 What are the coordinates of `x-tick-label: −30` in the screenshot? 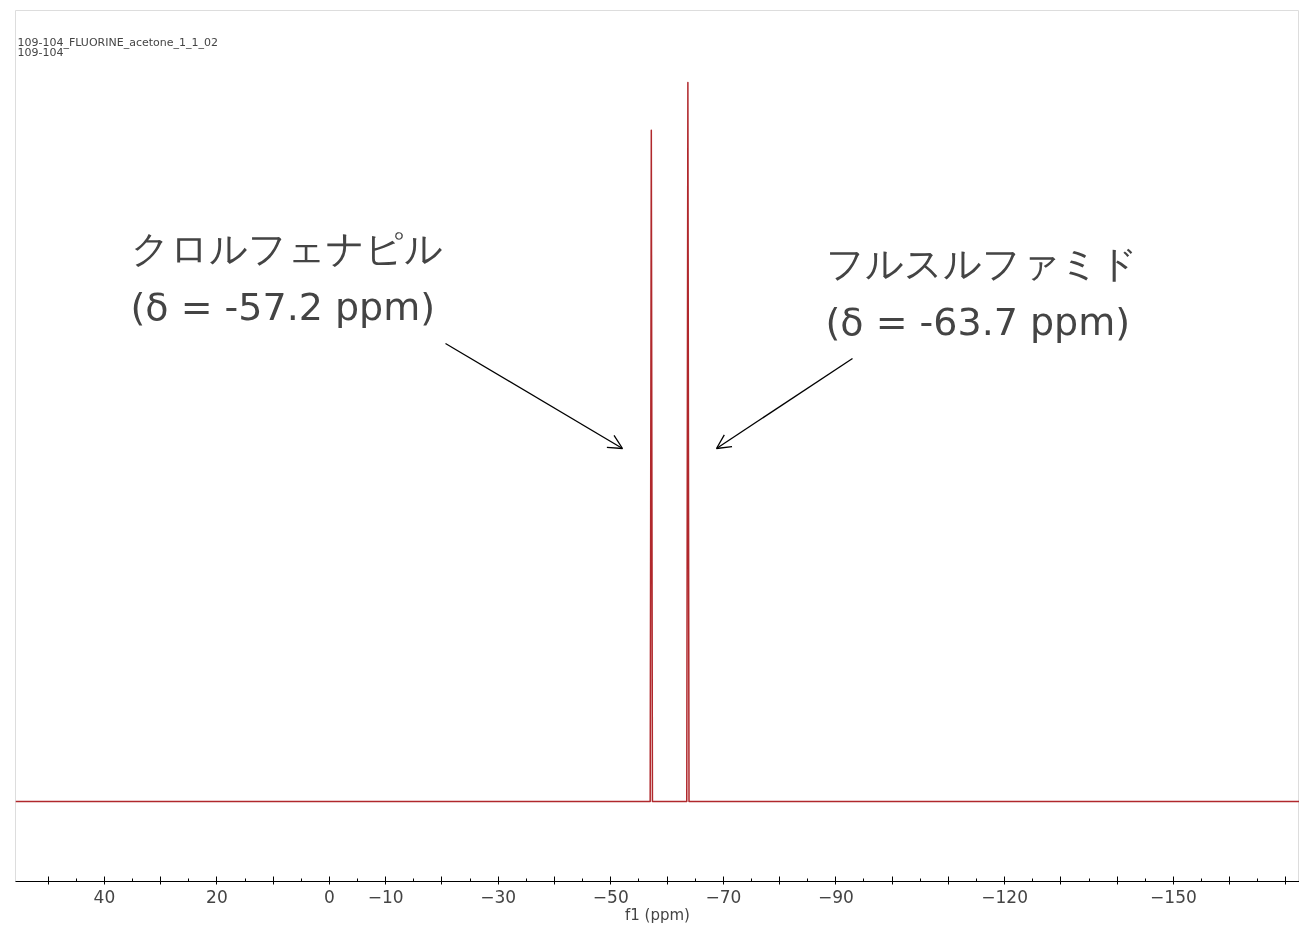 It's located at (498, 896).